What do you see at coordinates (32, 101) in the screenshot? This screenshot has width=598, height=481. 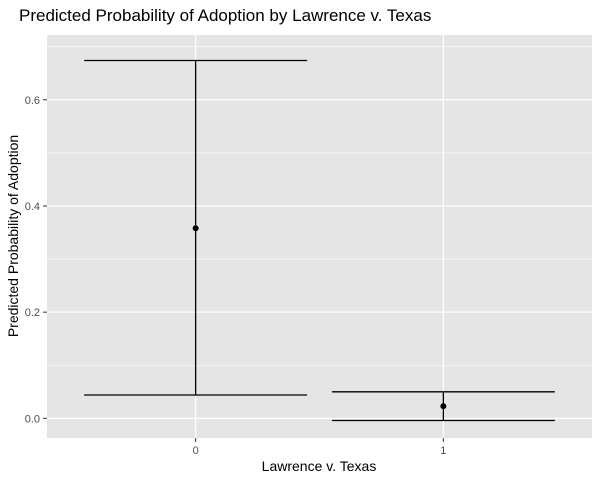 I see `y-tick-label: 0.6` at bounding box center [32, 101].